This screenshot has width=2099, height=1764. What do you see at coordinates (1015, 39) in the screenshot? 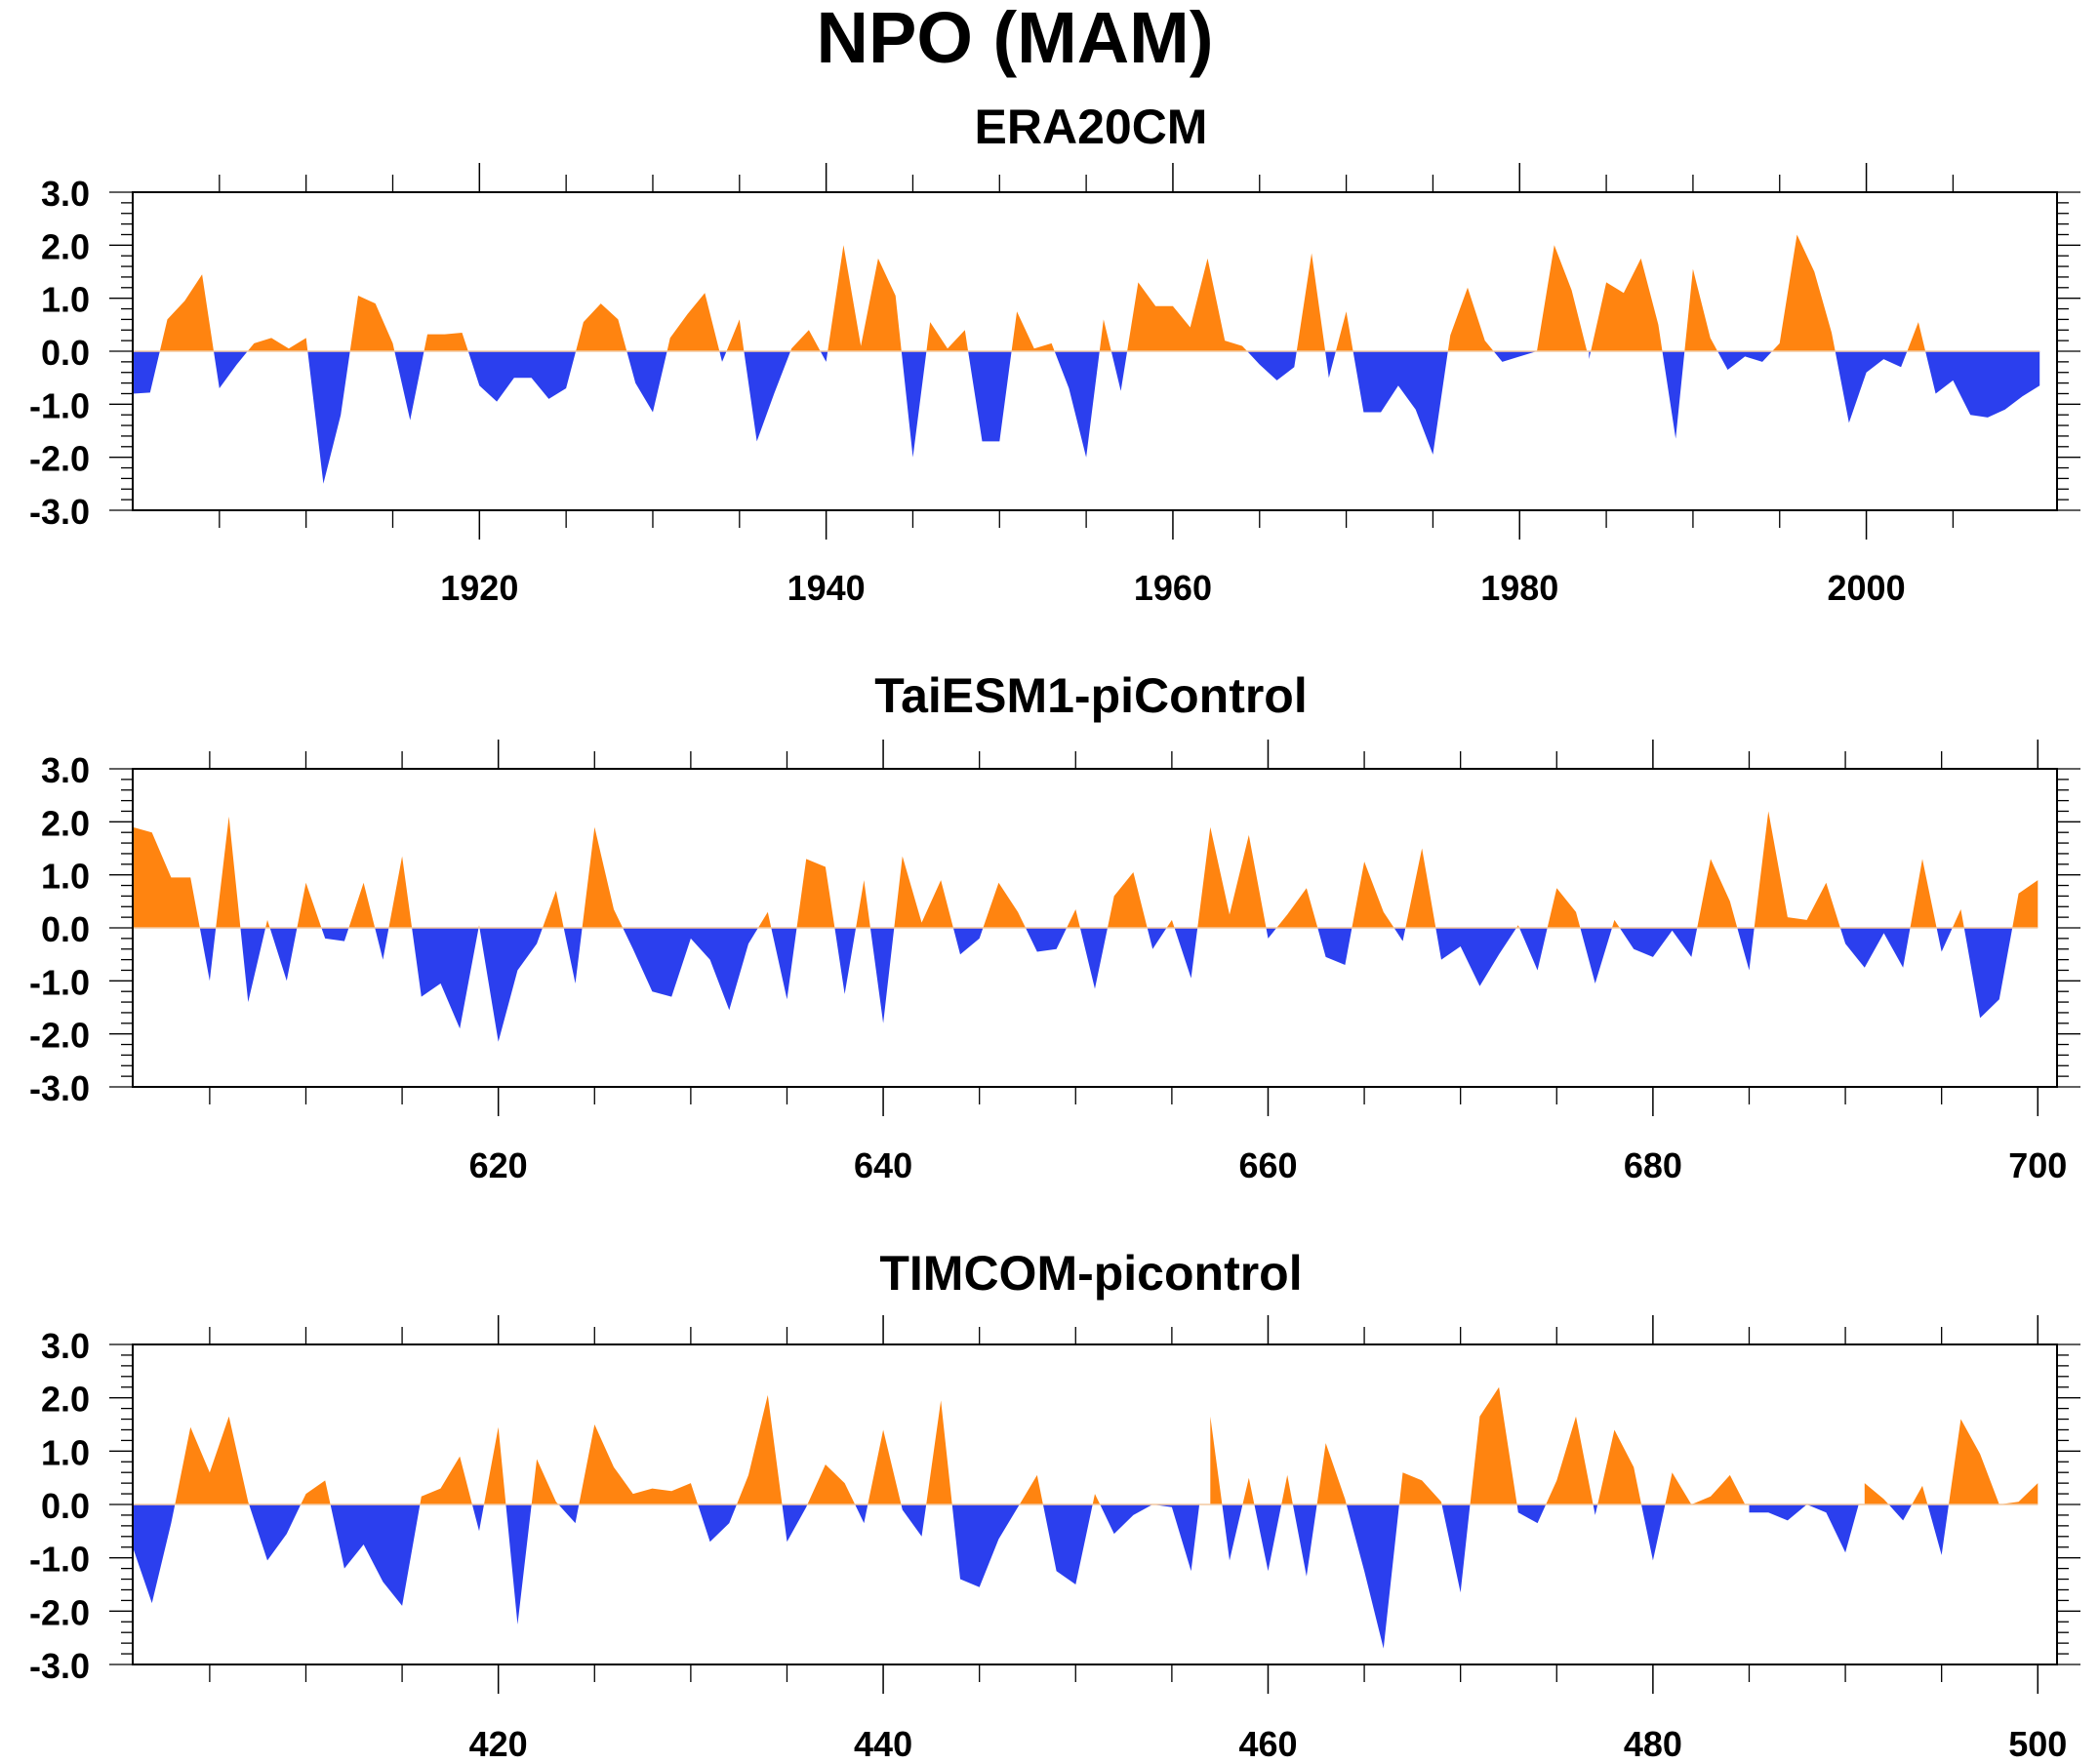
I see `figure-title: NPO (MAM)` at bounding box center [1015, 39].